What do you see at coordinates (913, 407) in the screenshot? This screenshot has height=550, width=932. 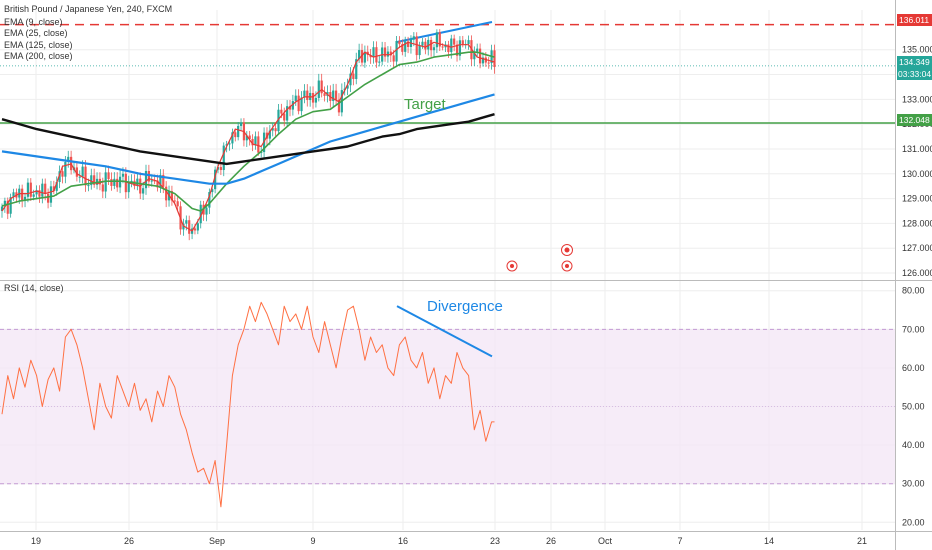 I see `rsi-tick-label: 50.00` at bounding box center [913, 407].